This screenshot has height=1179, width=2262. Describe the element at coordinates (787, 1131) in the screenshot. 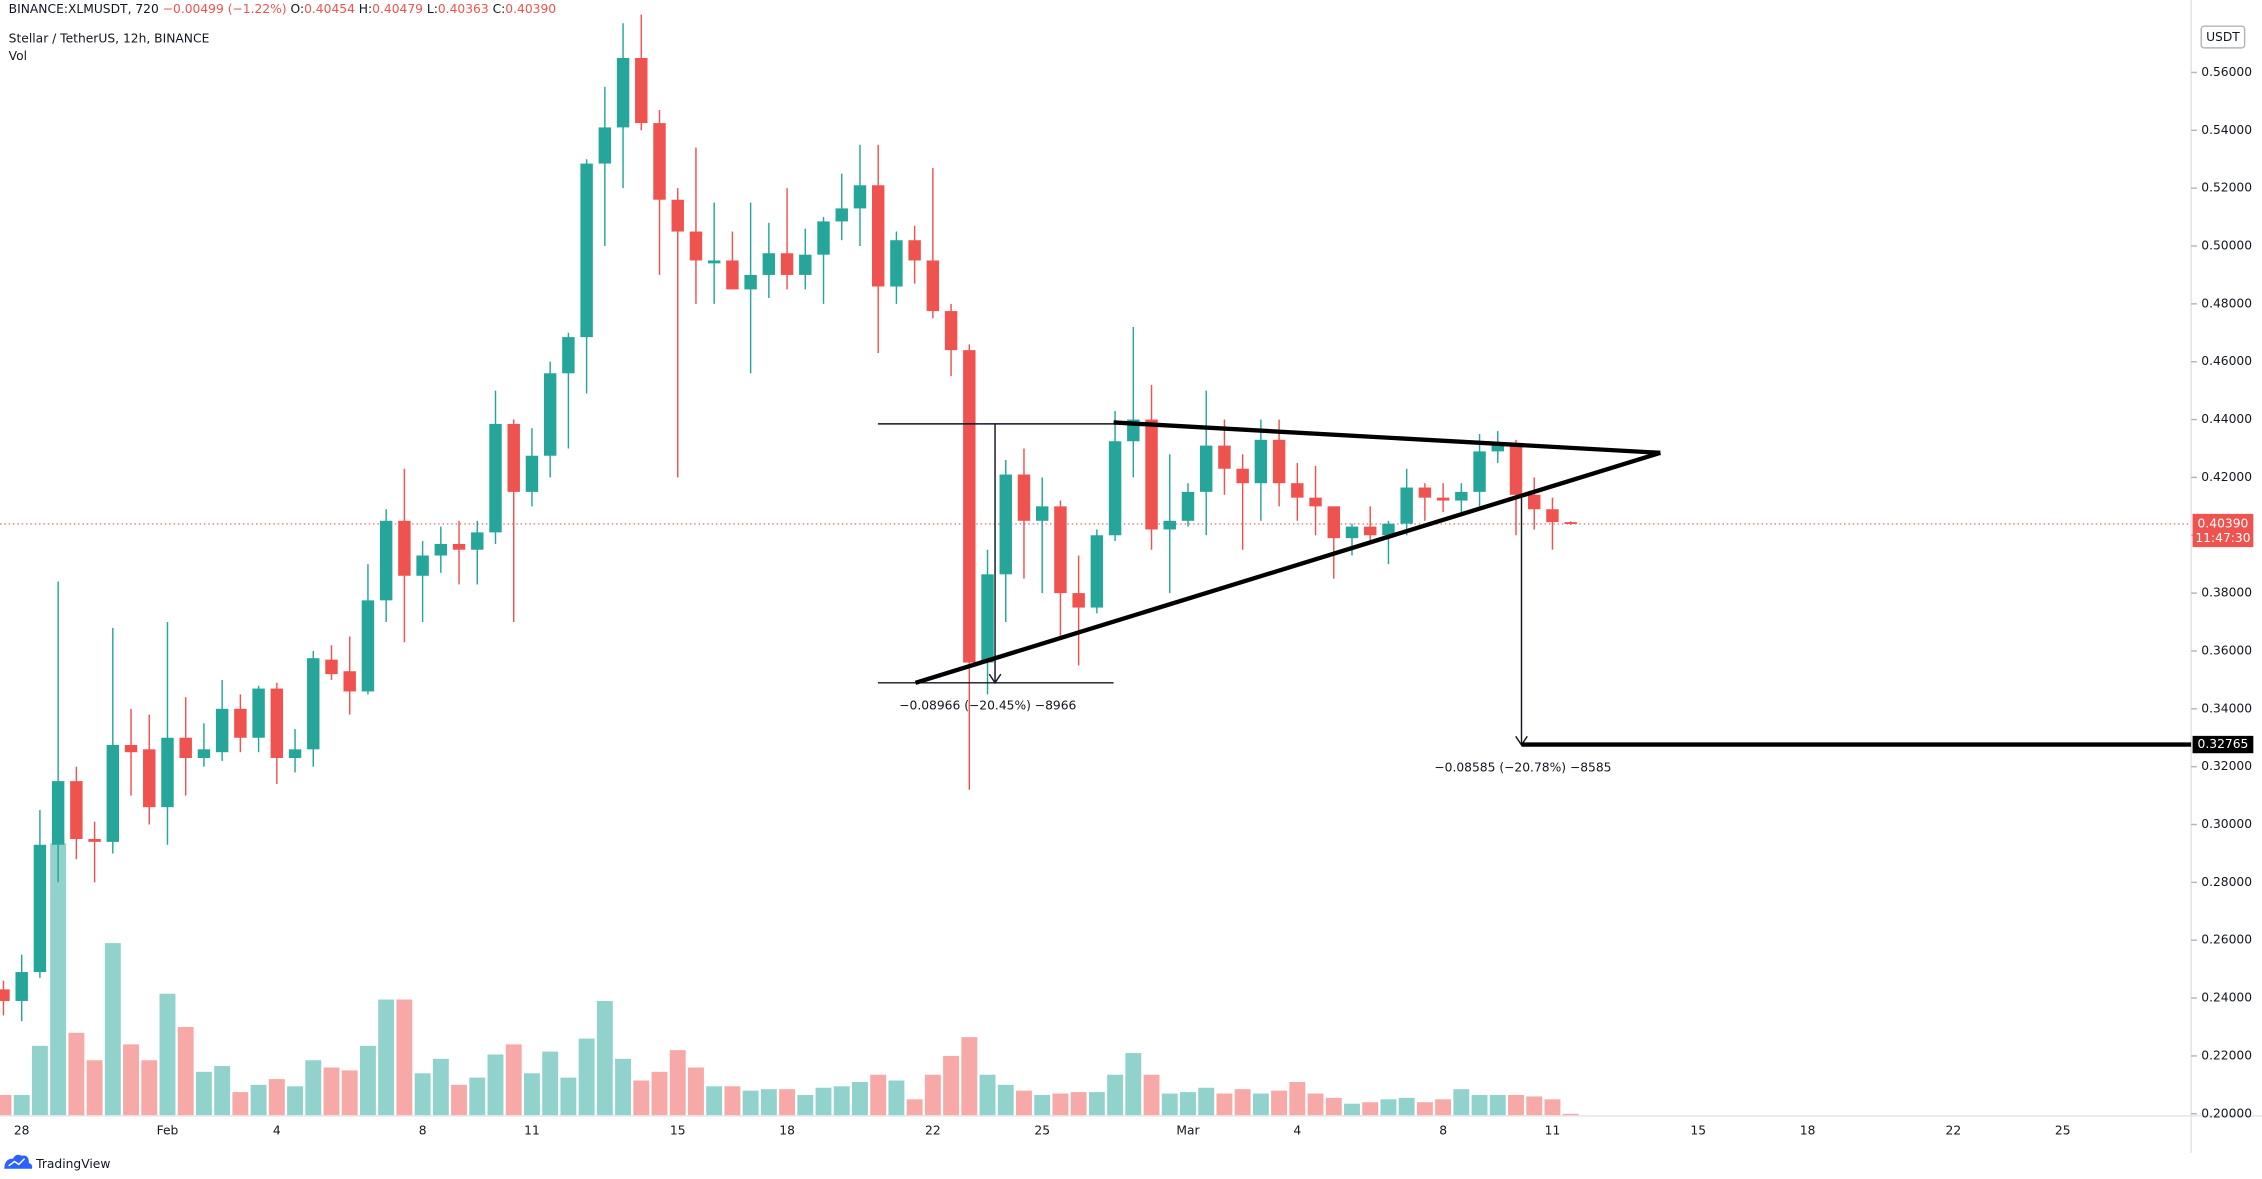

I see `x-tick-label: 18` at that location.